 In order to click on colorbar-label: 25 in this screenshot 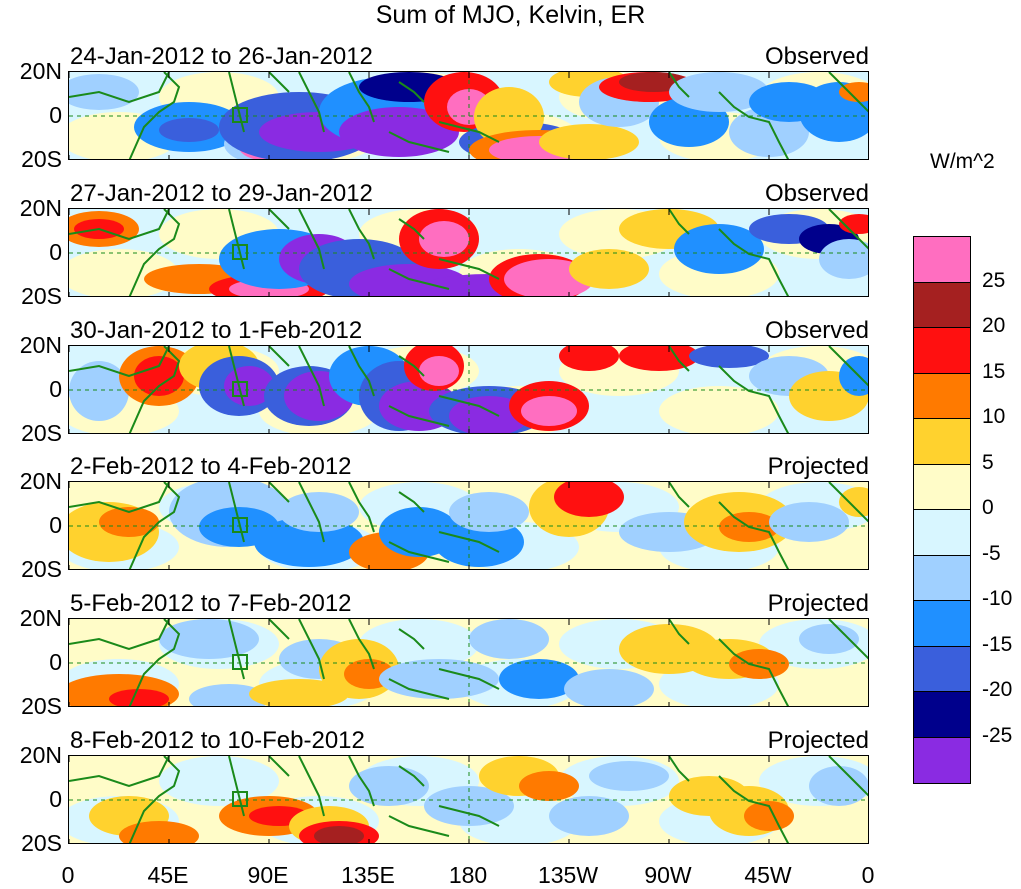, I will do `click(994, 280)`.